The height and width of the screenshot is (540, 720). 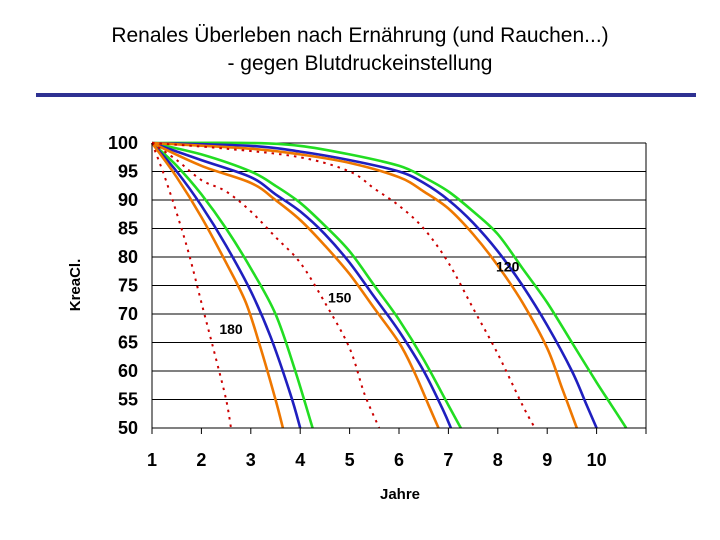 What do you see at coordinates (75, 285) in the screenshot?
I see `y-axis-label: KreaCl.` at bounding box center [75, 285].